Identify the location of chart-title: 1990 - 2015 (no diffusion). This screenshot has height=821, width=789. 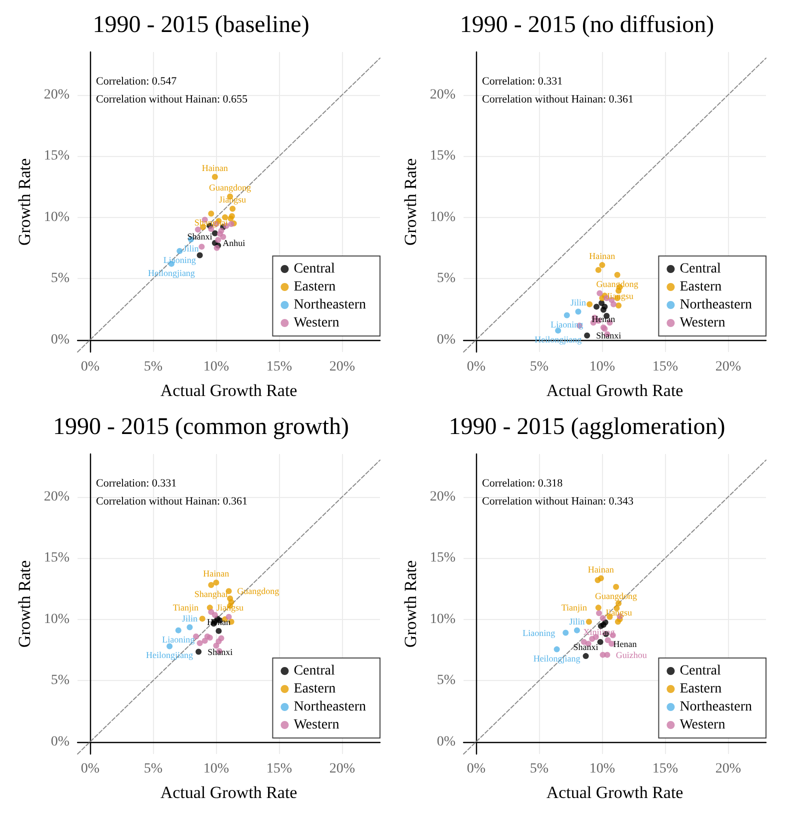
(587, 25).